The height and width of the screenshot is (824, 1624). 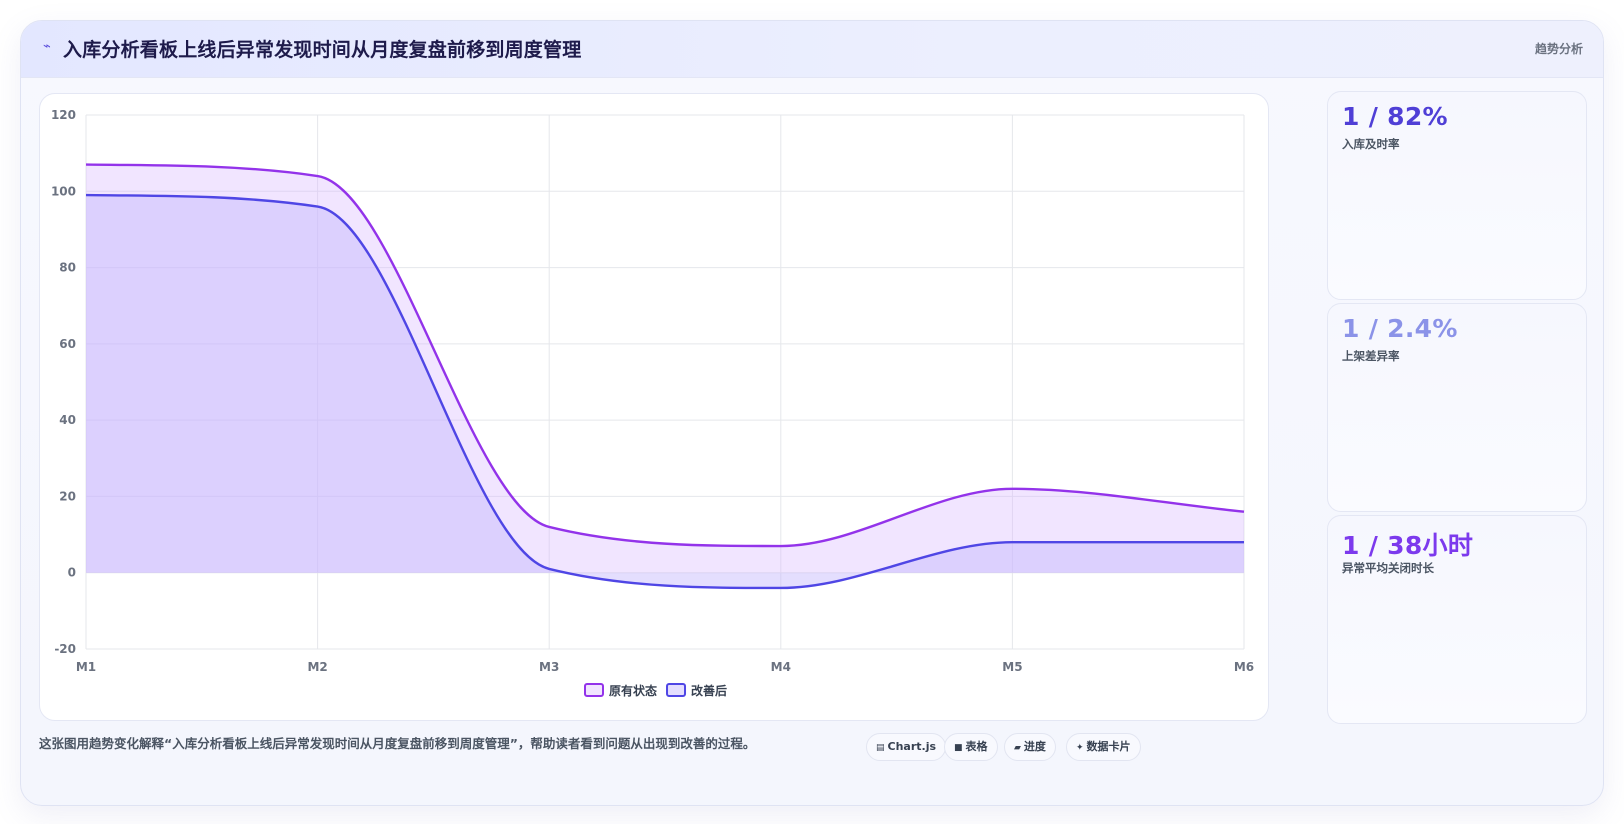 What do you see at coordinates (1034, 746) in the screenshot?
I see `pill-label: 进度` at bounding box center [1034, 746].